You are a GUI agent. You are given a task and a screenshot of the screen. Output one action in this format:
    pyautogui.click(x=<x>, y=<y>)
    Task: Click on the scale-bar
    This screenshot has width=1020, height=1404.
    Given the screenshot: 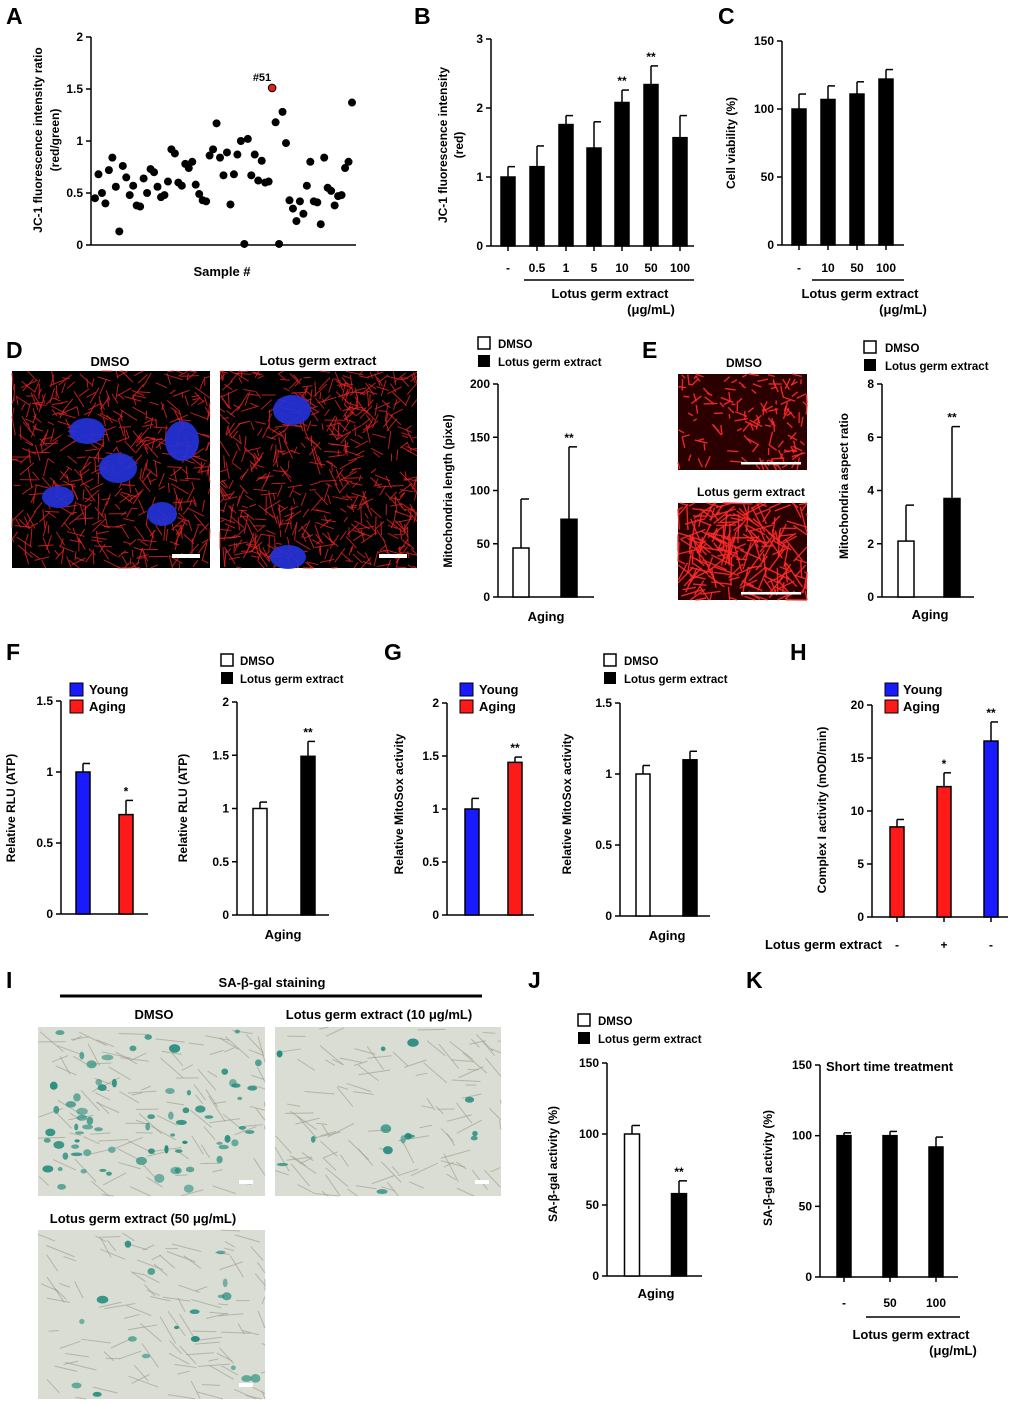 What is the action you would take?
    pyautogui.click(x=246, y=1182)
    